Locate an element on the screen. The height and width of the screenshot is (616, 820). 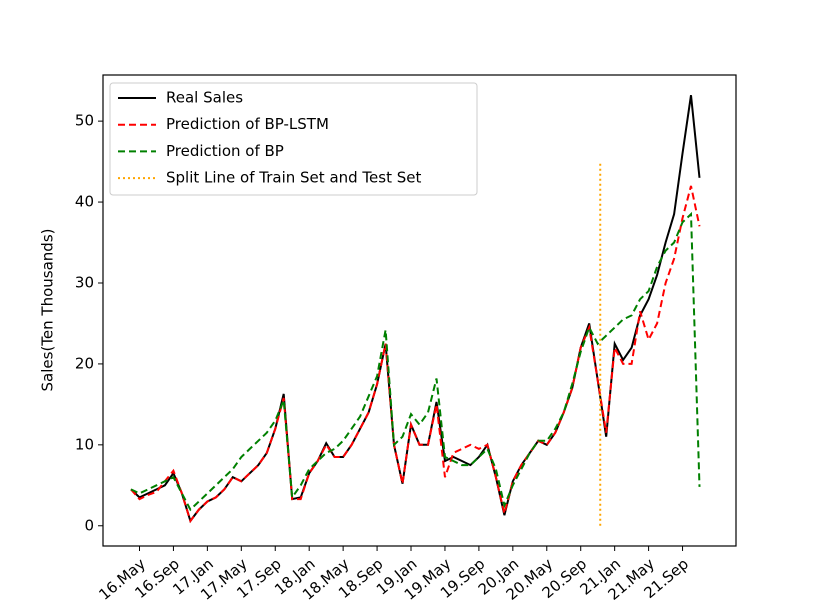
y-tick-label: 20 is located at coordinates (84, 363).